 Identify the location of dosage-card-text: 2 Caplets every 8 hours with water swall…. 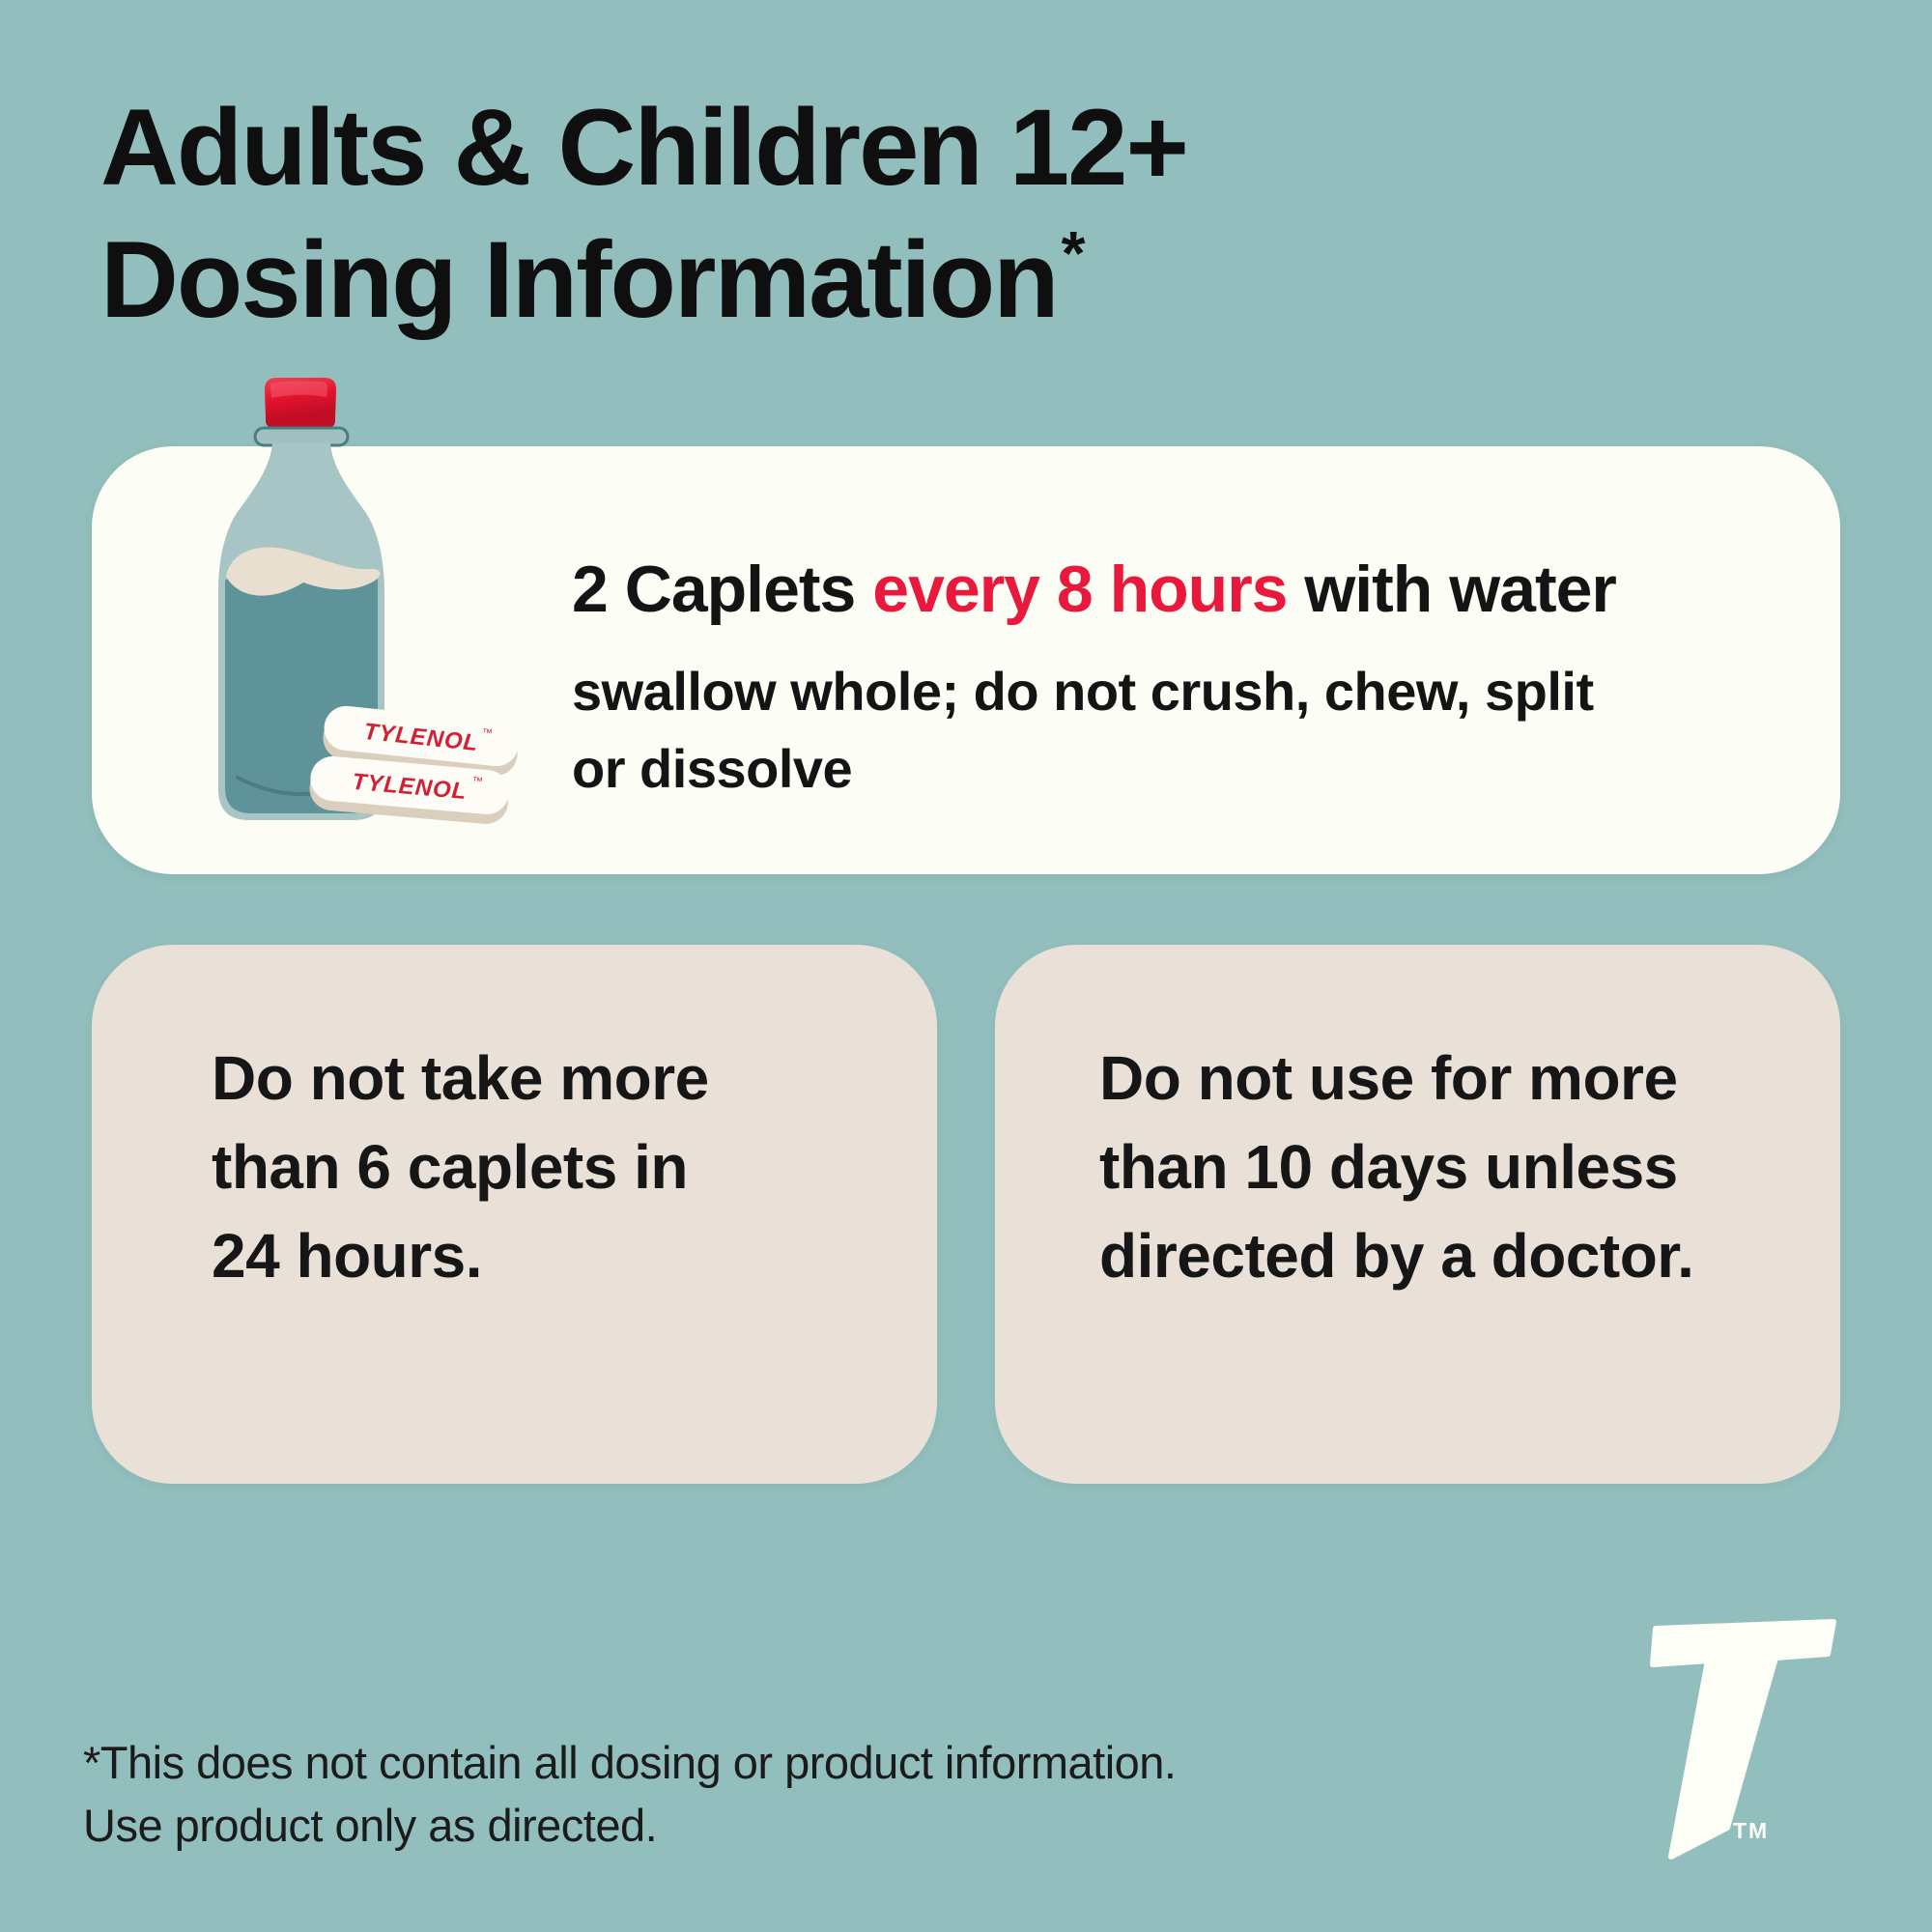
(1094, 680).